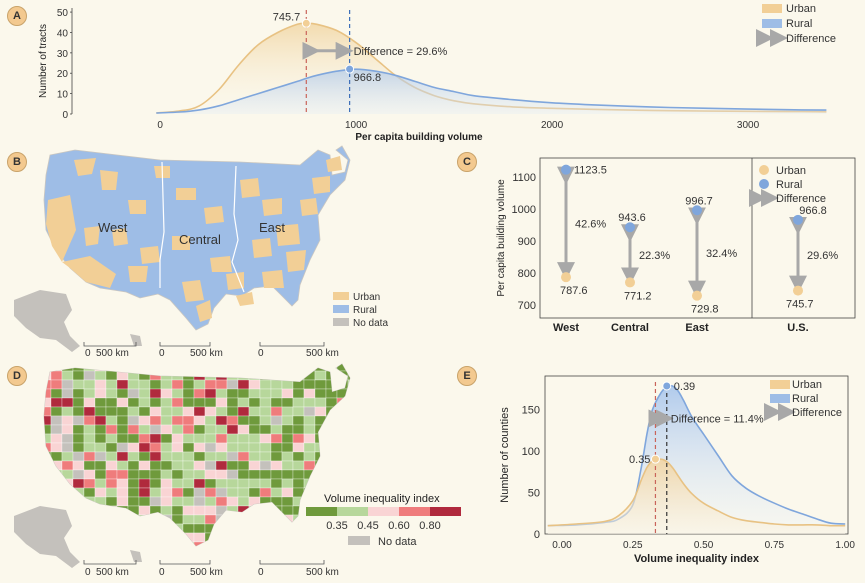  What do you see at coordinates (527, 274) in the screenshot?
I see `y-tick-label: 800` at bounding box center [527, 274].